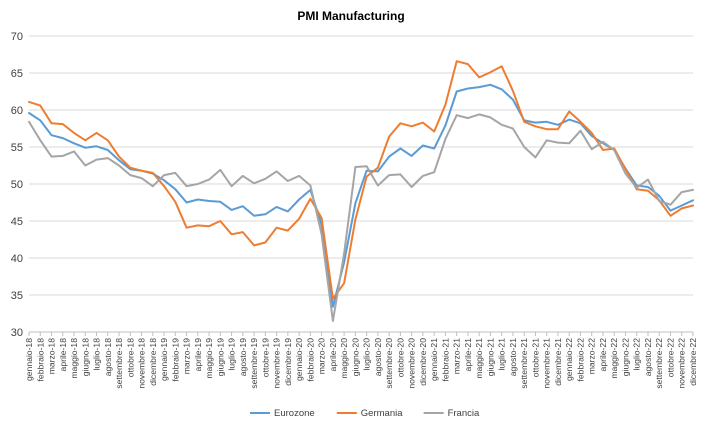  Describe the element at coordinates (547, 363) in the screenshot. I see `x-tick-label: novembre-21` at that location.